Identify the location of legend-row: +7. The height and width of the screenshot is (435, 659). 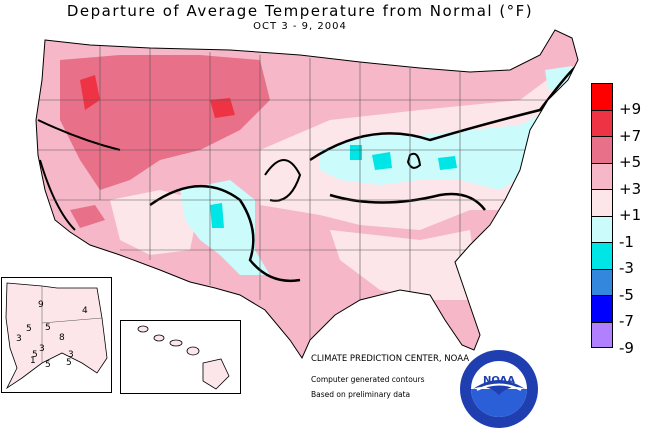
(625, 127).